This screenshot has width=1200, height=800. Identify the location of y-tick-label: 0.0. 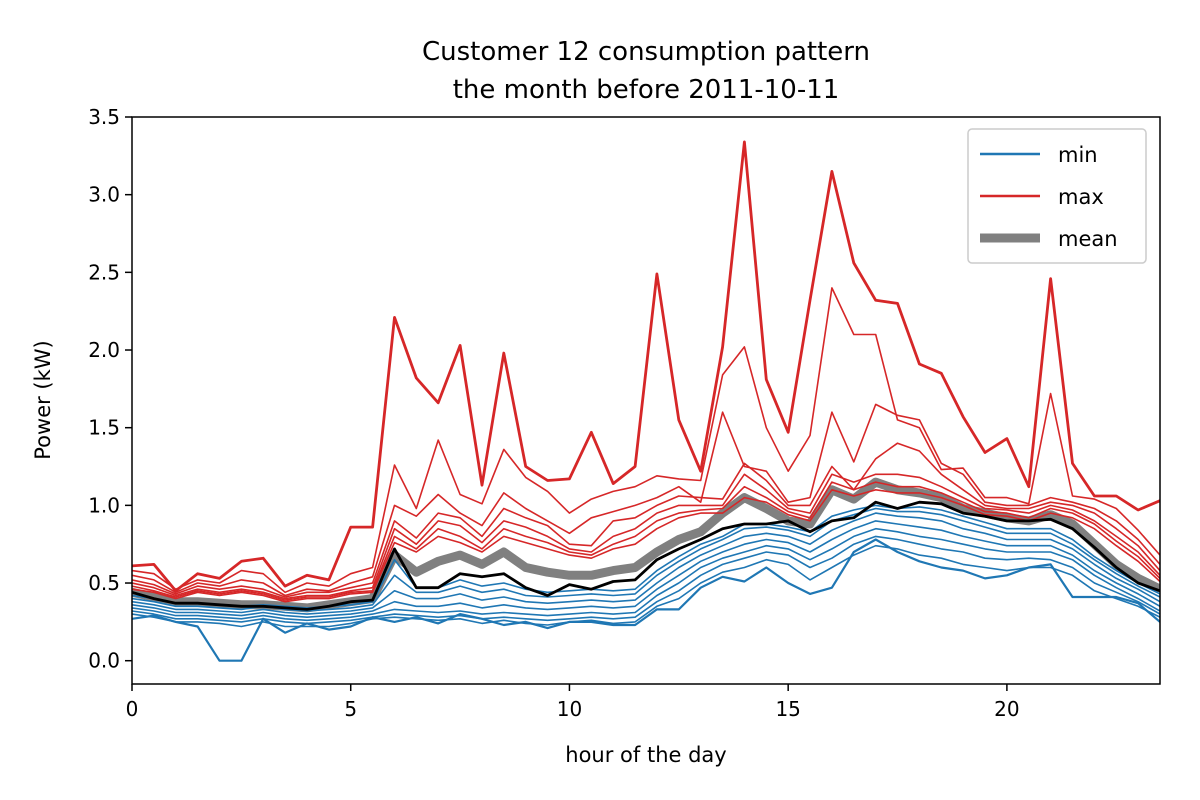
(104, 661).